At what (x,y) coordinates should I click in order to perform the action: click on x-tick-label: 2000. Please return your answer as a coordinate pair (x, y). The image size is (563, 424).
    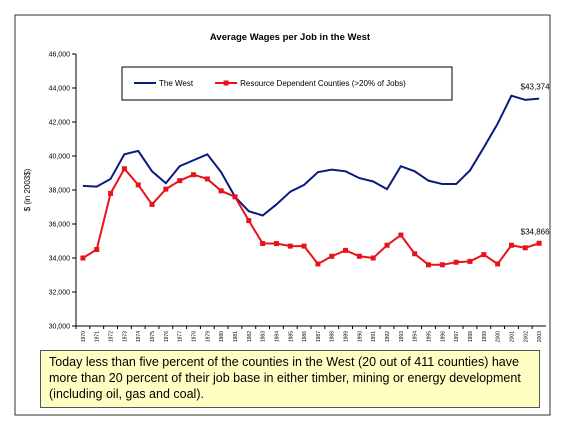
    Looking at the image, I should click on (499, 336).